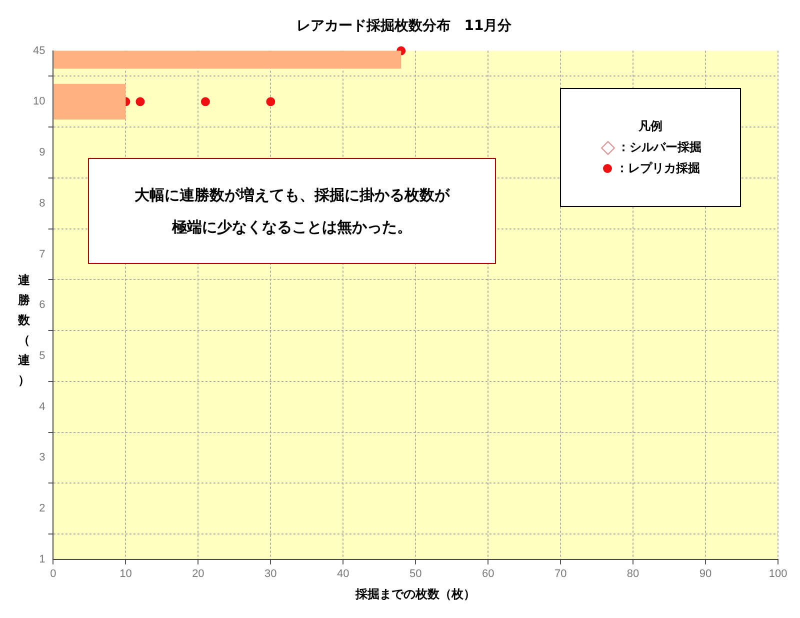 The image size is (800, 618). What do you see at coordinates (415, 574) in the screenshot?
I see `x-tick-label: 50` at bounding box center [415, 574].